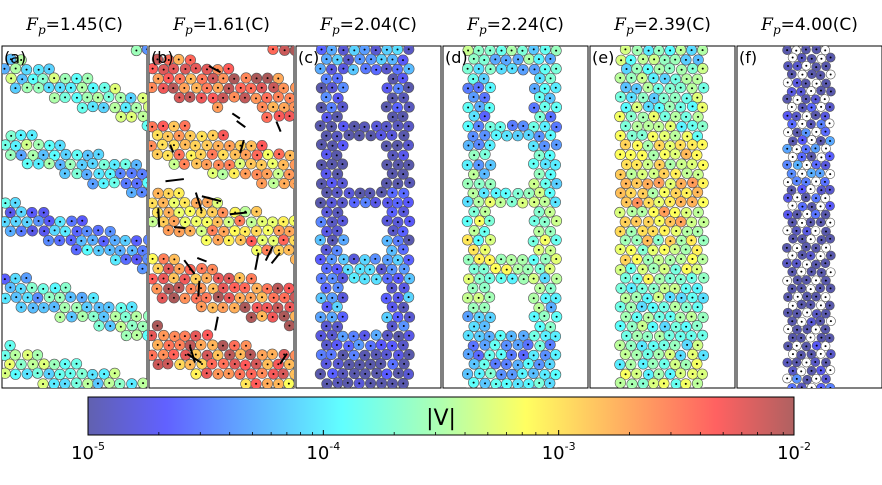  I want to click on particles, so click(662, 220).